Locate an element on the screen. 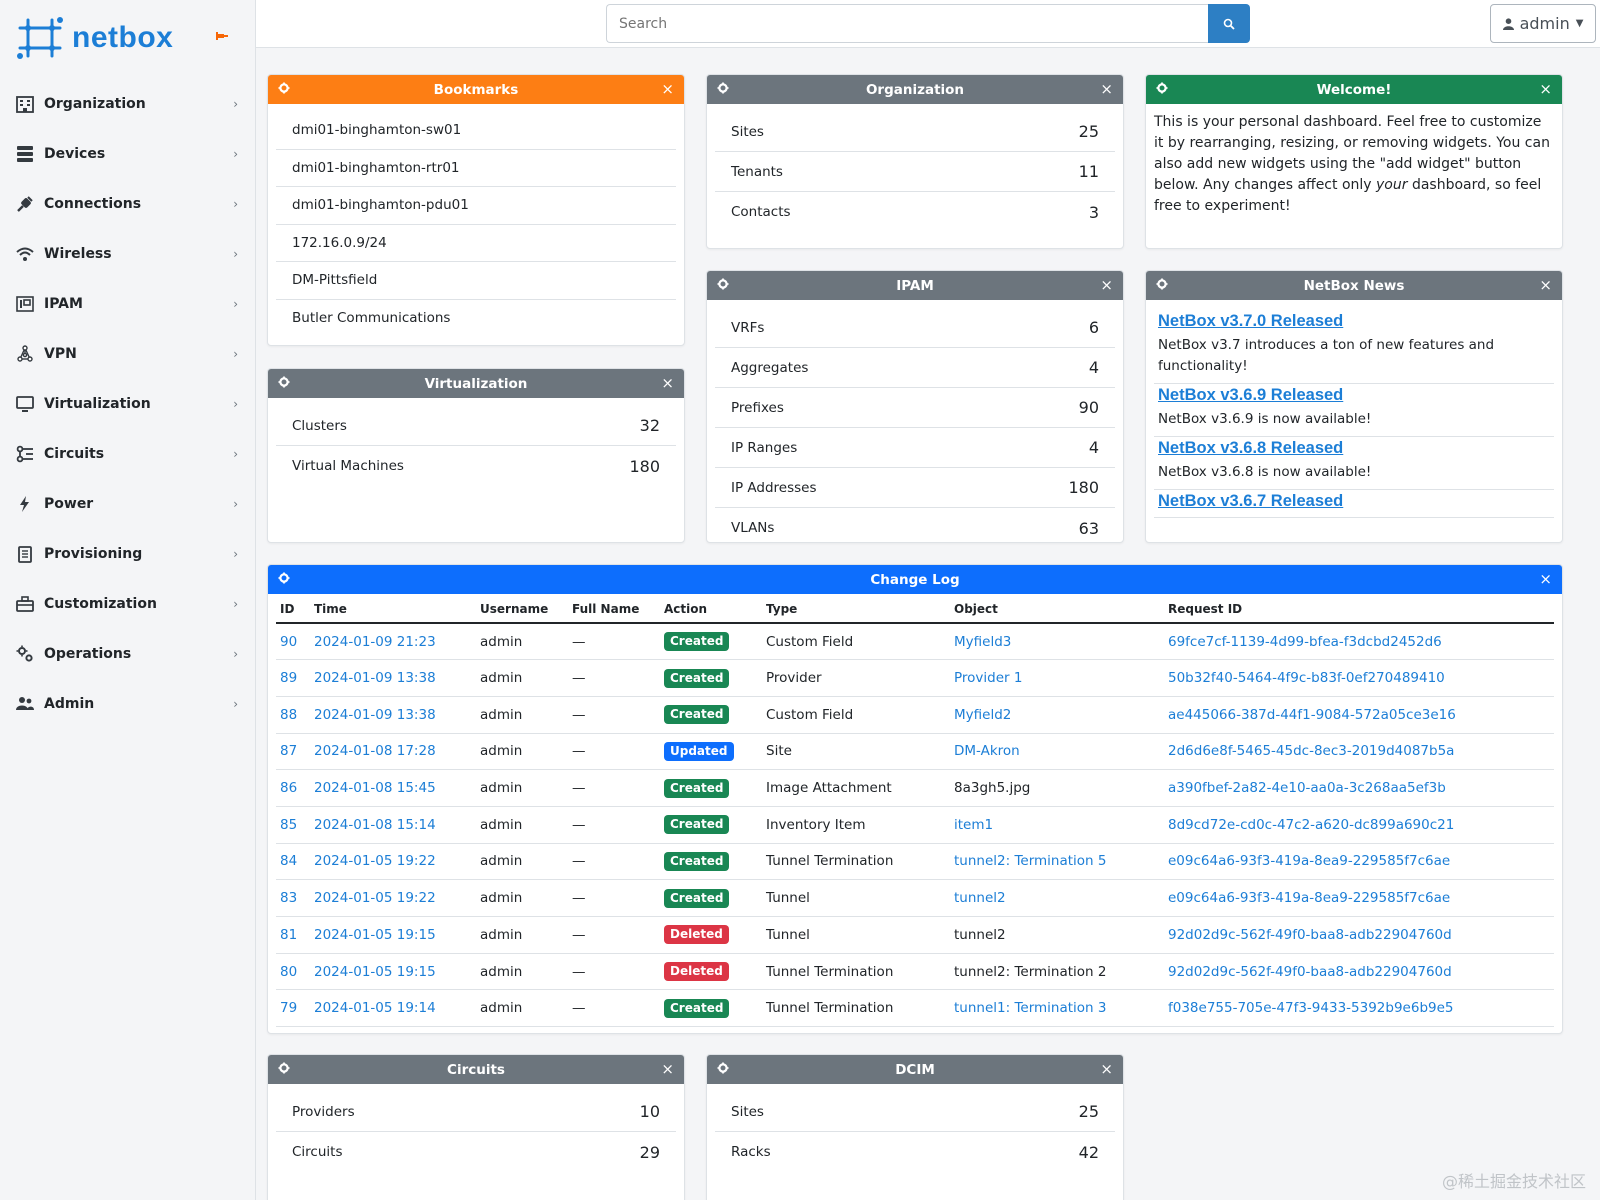 The width and height of the screenshot is (1600, 1200). request-id-link: 50b32f40-5464-4f9c-b83f-0ef270489410 is located at coordinates (1306, 678).